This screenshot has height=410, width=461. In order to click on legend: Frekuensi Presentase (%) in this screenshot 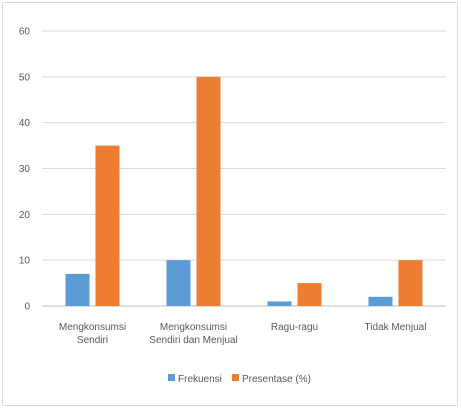, I will do `click(239, 379)`.